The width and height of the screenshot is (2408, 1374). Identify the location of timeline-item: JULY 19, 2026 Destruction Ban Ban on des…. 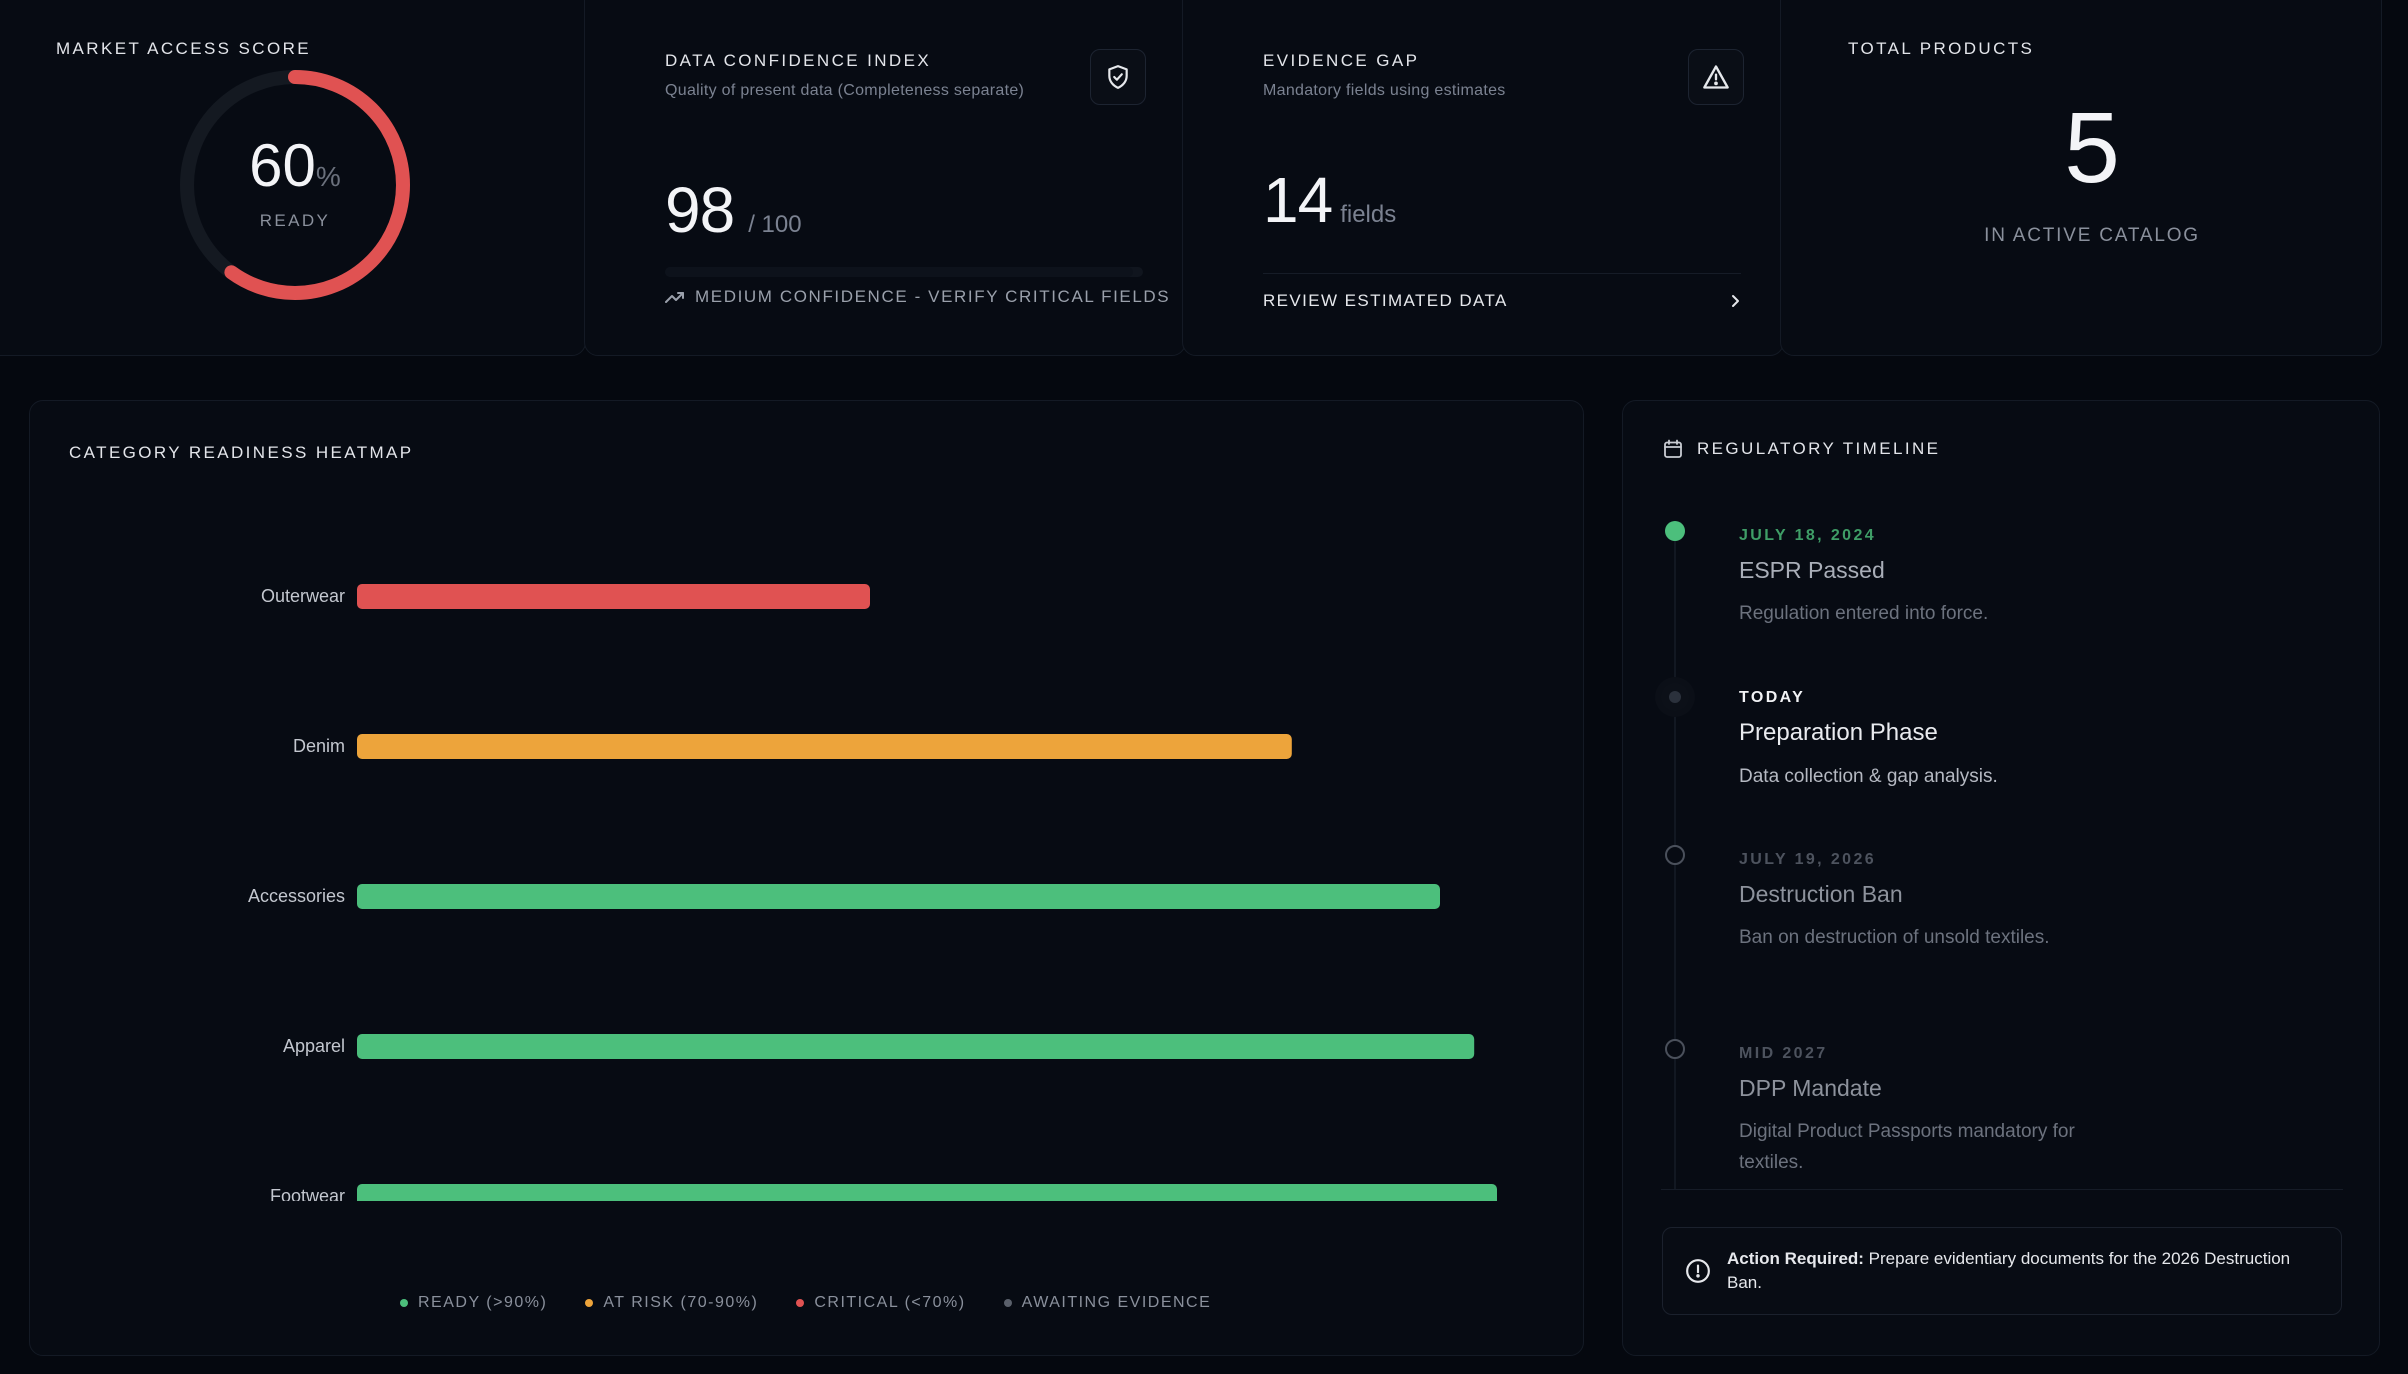
(1909, 902).